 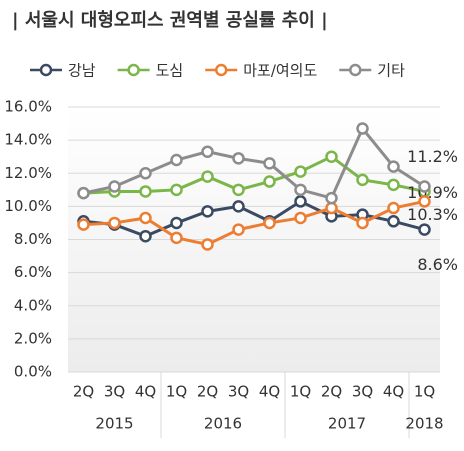 What do you see at coordinates (432, 214) in the screenshot?
I see `data-label: 10.3%` at bounding box center [432, 214].